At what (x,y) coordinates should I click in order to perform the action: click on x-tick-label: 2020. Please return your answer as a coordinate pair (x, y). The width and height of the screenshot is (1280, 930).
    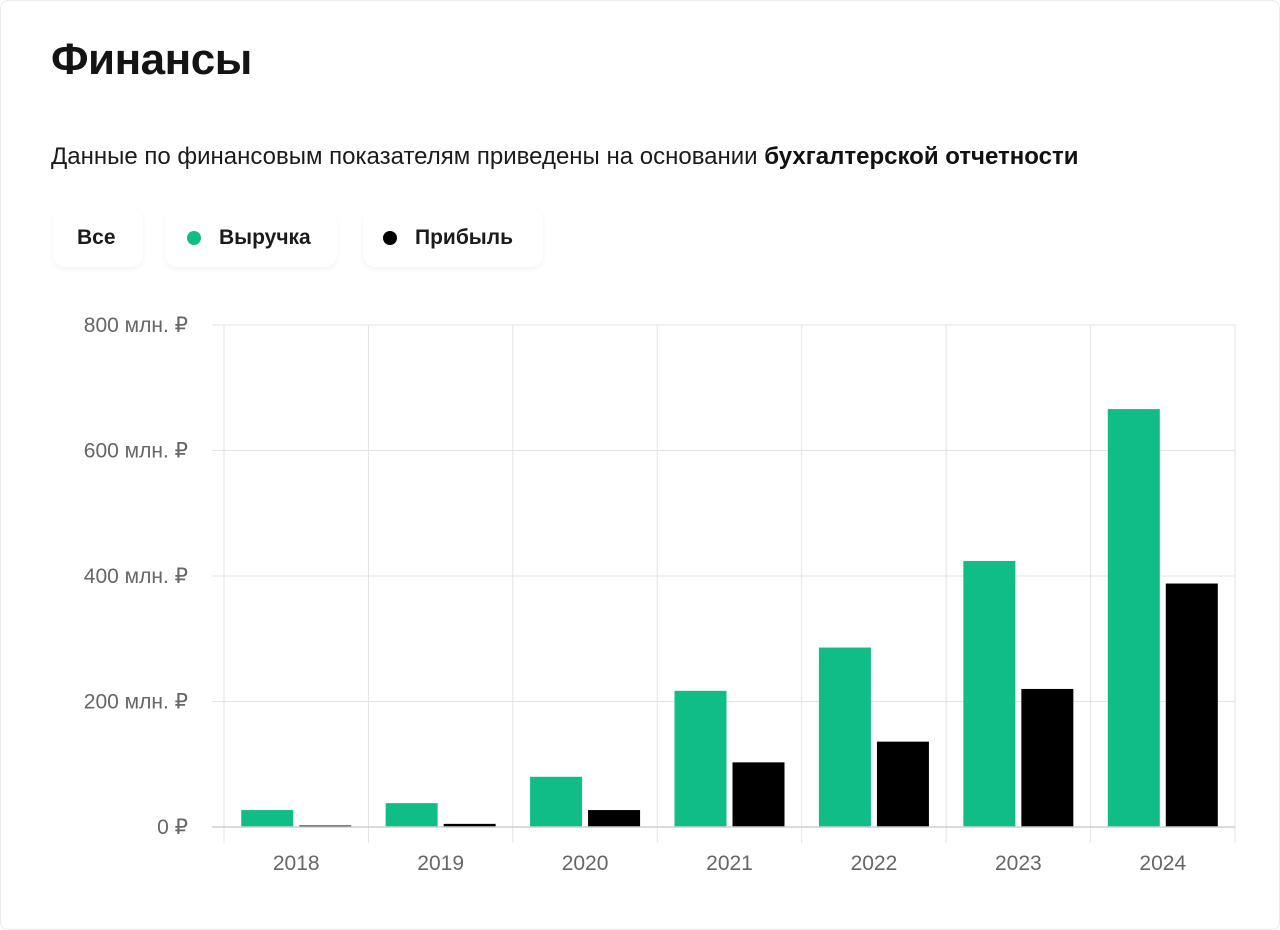
    Looking at the image, I should click on (585, 863).